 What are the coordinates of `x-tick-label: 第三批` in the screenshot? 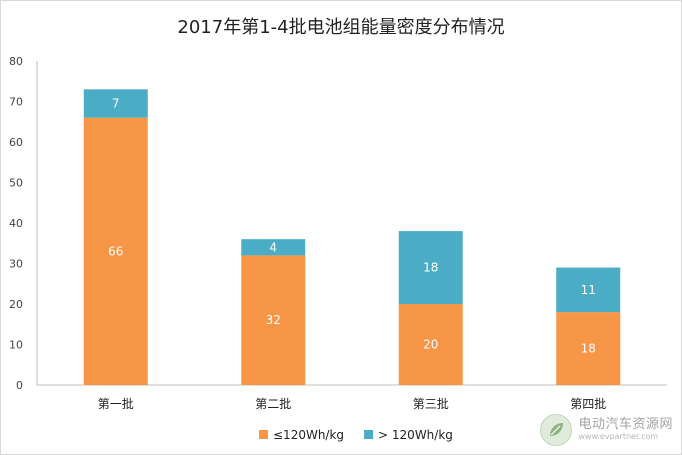 It's located at (431, 403).